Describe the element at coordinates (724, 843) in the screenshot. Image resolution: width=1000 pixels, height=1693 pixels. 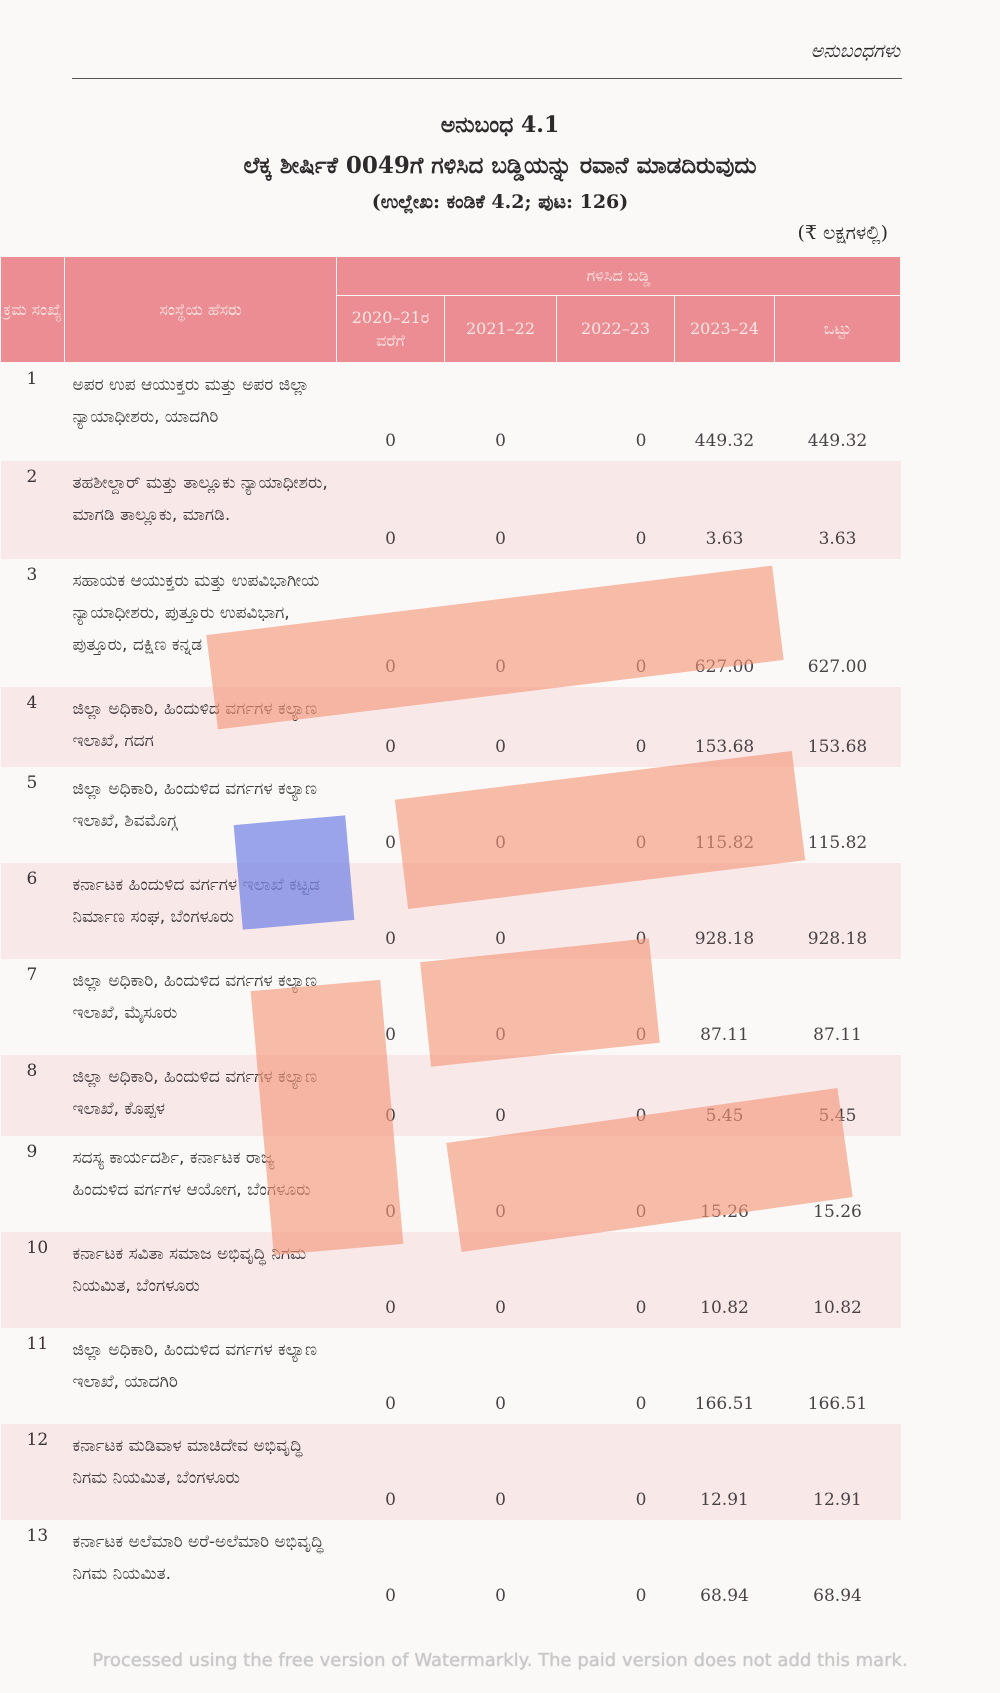
I see `amount-2023-24-cell: 115.82` at that location.